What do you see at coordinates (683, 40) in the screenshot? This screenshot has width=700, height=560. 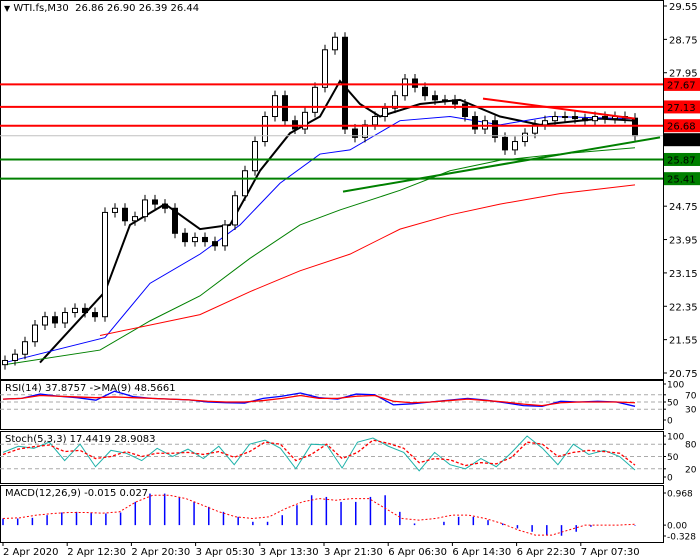 I see `y-tick-label: 28.75` at bounding box center [683, 40].